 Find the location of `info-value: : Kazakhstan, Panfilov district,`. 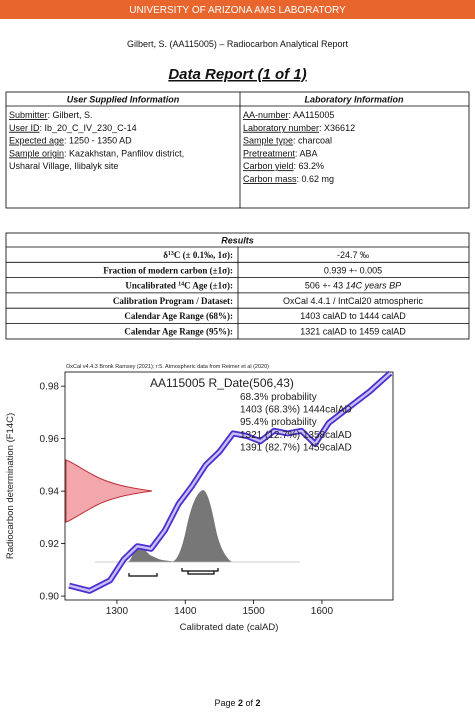

info-value: : Kazakhstan, Panfilov district, is located at coordinates (124, 153).